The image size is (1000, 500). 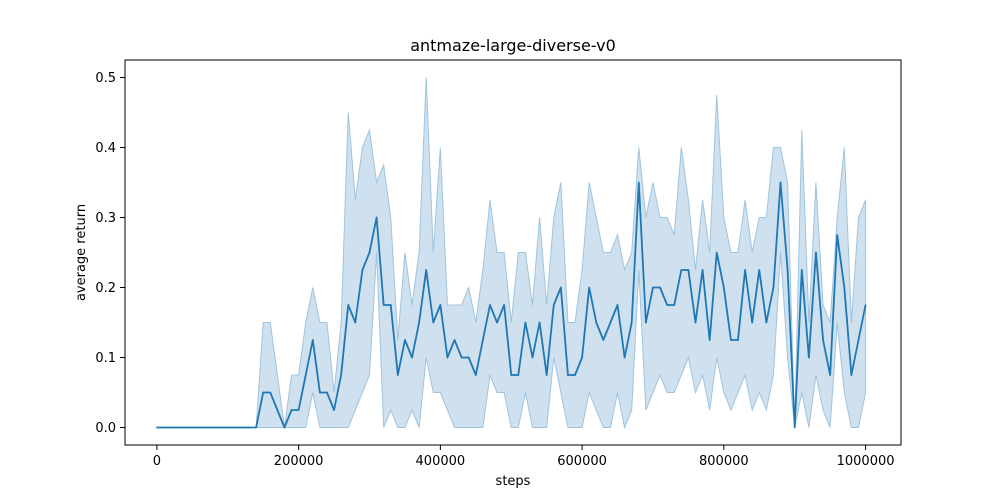 I want to click on x-tick-label: 1000000, so click(x=866, y=461).